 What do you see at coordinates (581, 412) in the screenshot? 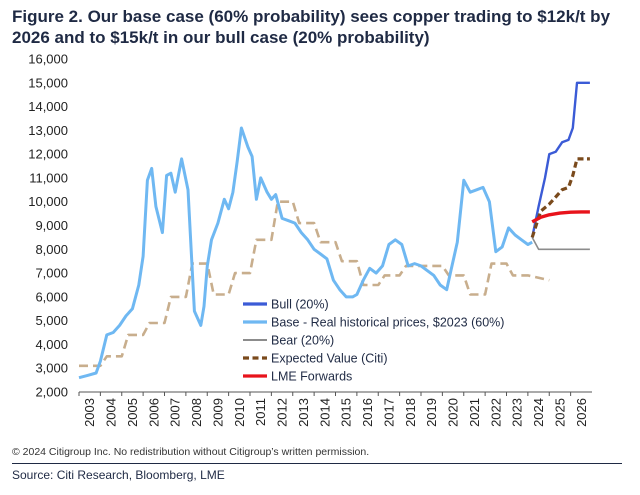
I see `x-tick-label: 2026` at bounding box center [581, 412].